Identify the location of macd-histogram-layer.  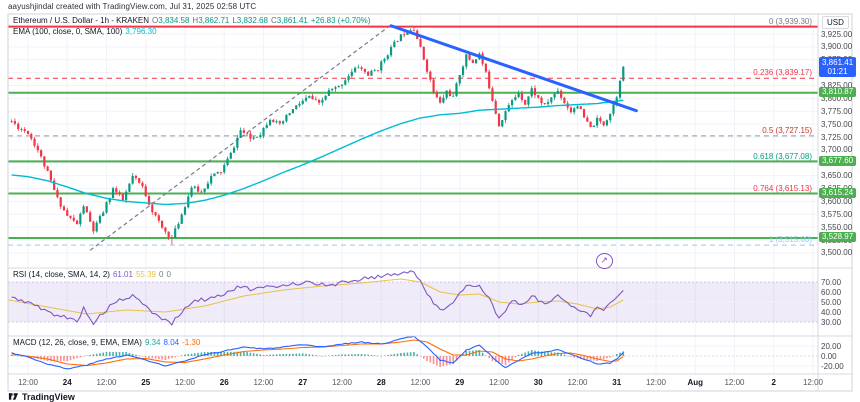
(317, 358).